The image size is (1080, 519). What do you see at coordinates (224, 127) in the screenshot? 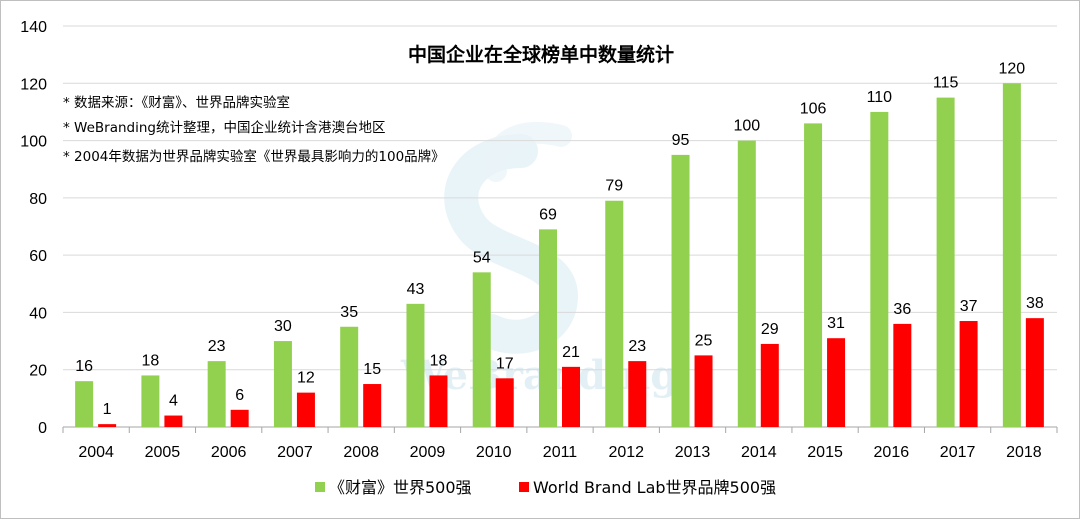
I see `note-webranding: * WeBranding统计整理，中国企业统计含港澳台地区` at bounding box center [224, 127].